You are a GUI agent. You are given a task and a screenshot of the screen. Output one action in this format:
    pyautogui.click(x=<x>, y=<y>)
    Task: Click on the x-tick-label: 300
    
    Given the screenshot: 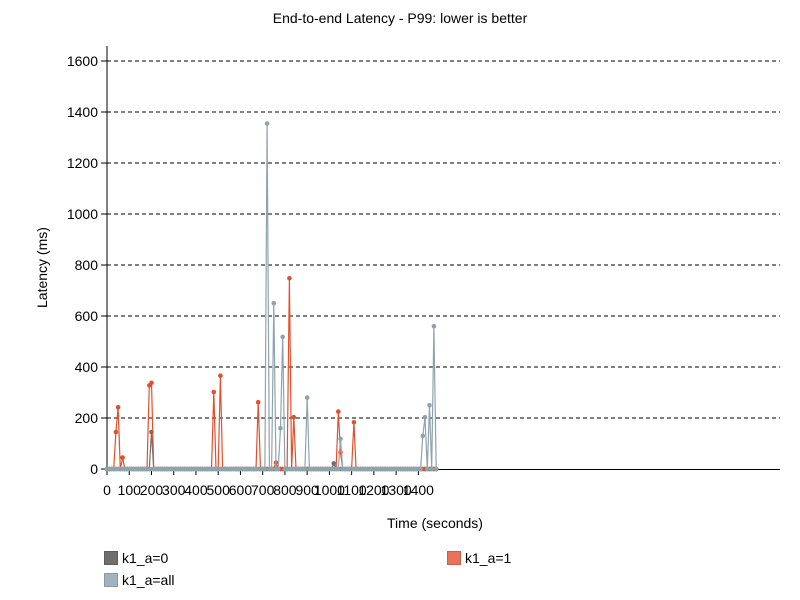 What is the action you would take?
    pyautogui.click(x=174, y=490)
    